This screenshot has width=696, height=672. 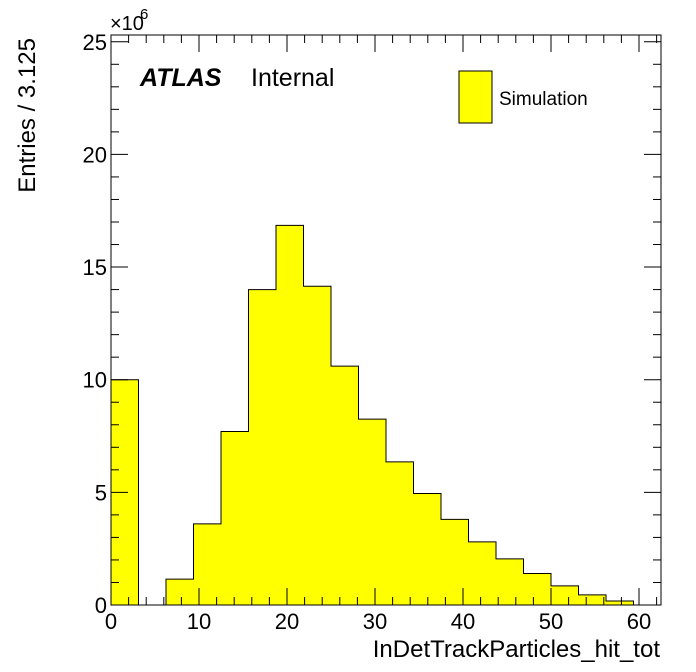 I want to click on y-tick-label: 20, so click(x=95, y=154).